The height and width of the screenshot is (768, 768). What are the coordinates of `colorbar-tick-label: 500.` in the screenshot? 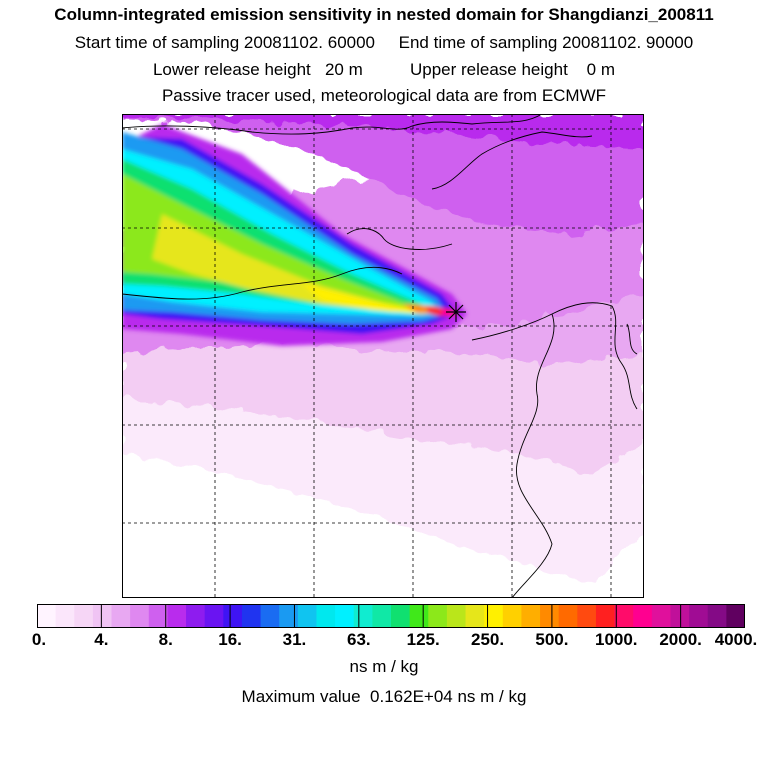 It's located at (552, 639).